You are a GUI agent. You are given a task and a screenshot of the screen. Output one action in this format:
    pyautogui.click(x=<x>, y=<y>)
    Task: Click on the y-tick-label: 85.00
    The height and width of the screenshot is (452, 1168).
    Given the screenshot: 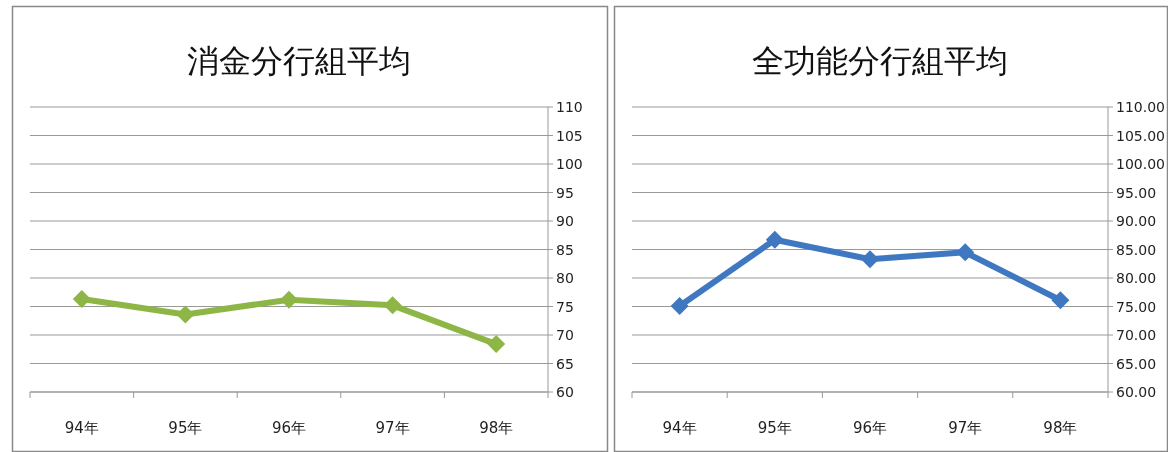 What is the action you would take?
    pyautogui.click(x=1136, y=249)
    